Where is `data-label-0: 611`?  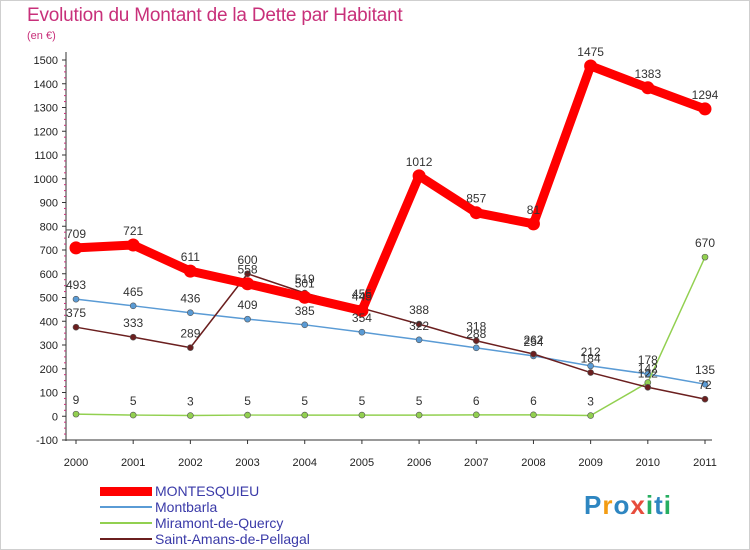
data-label-0: 611 is located at coordinates (190, 257).